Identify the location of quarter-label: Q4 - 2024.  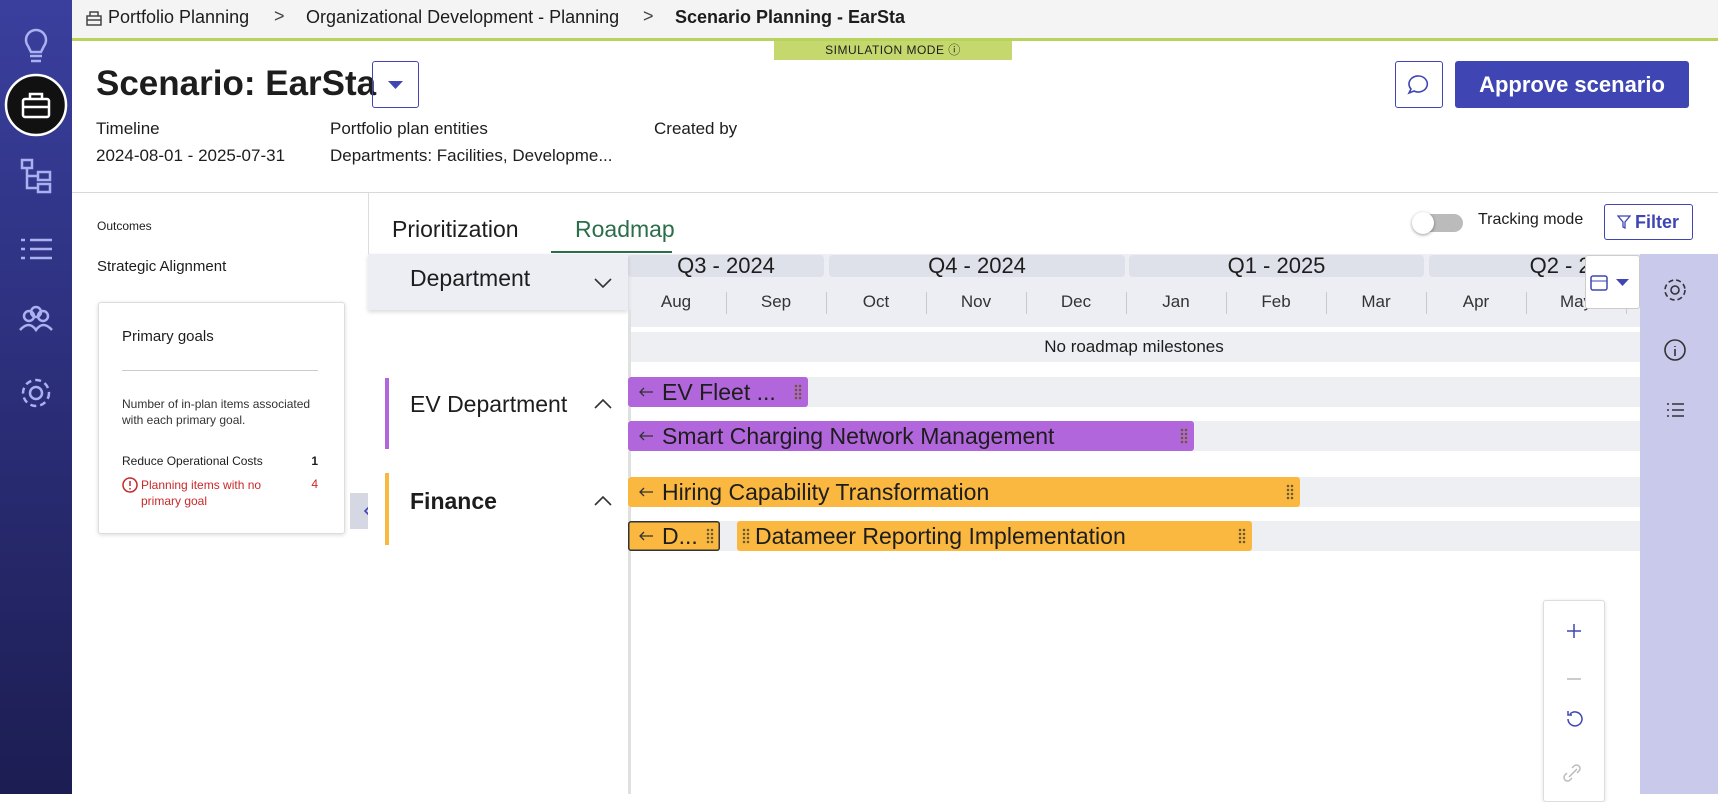
(977, 266).